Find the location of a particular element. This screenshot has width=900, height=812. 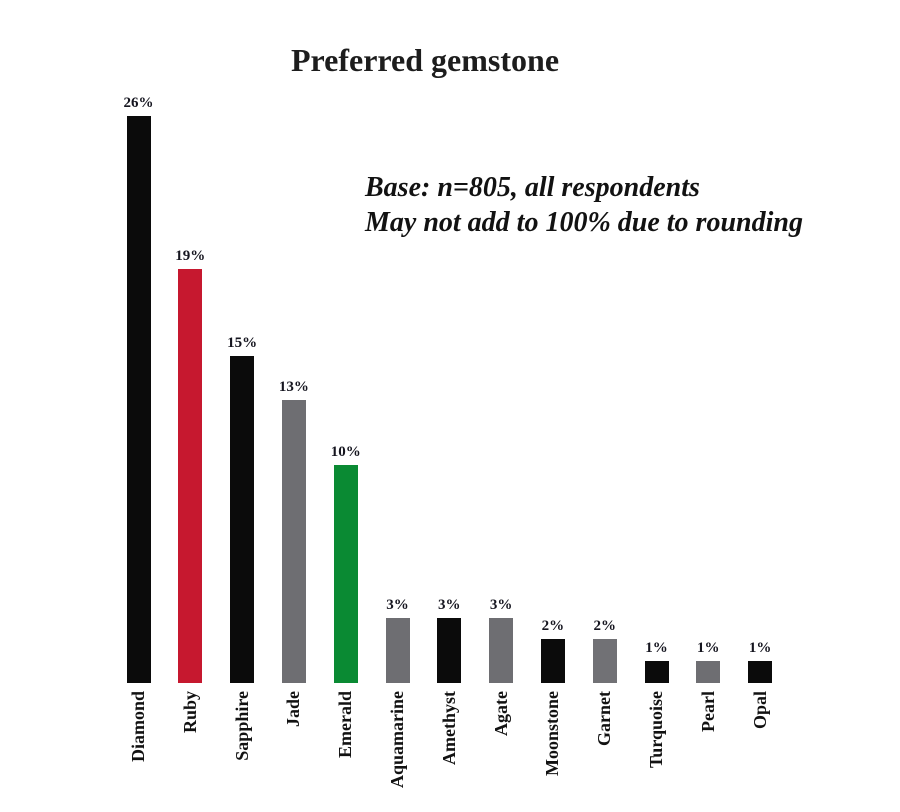

category-label-jade: Jade is located at coordinates (293, 709).